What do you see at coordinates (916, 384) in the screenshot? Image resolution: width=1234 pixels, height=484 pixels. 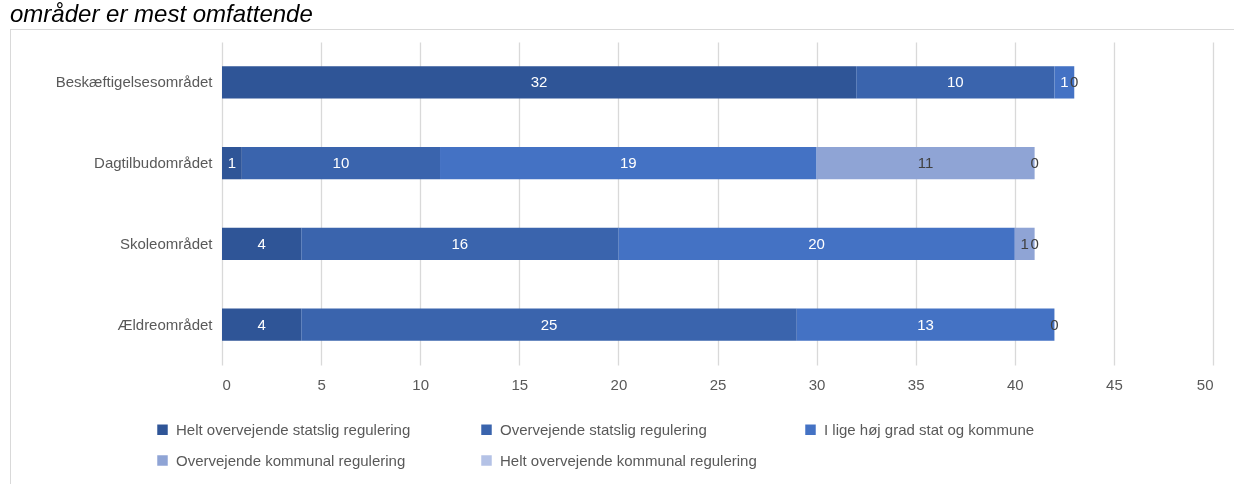 I see `x-tick-label: 35` at bounding box center [916, 384].